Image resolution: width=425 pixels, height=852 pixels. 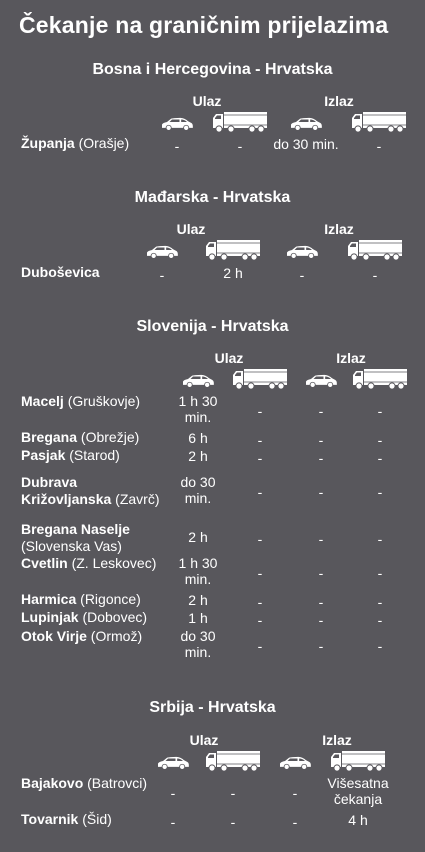 I want to click on crossing-label: Bregana (Obrežje), so click(x=96, y=437).